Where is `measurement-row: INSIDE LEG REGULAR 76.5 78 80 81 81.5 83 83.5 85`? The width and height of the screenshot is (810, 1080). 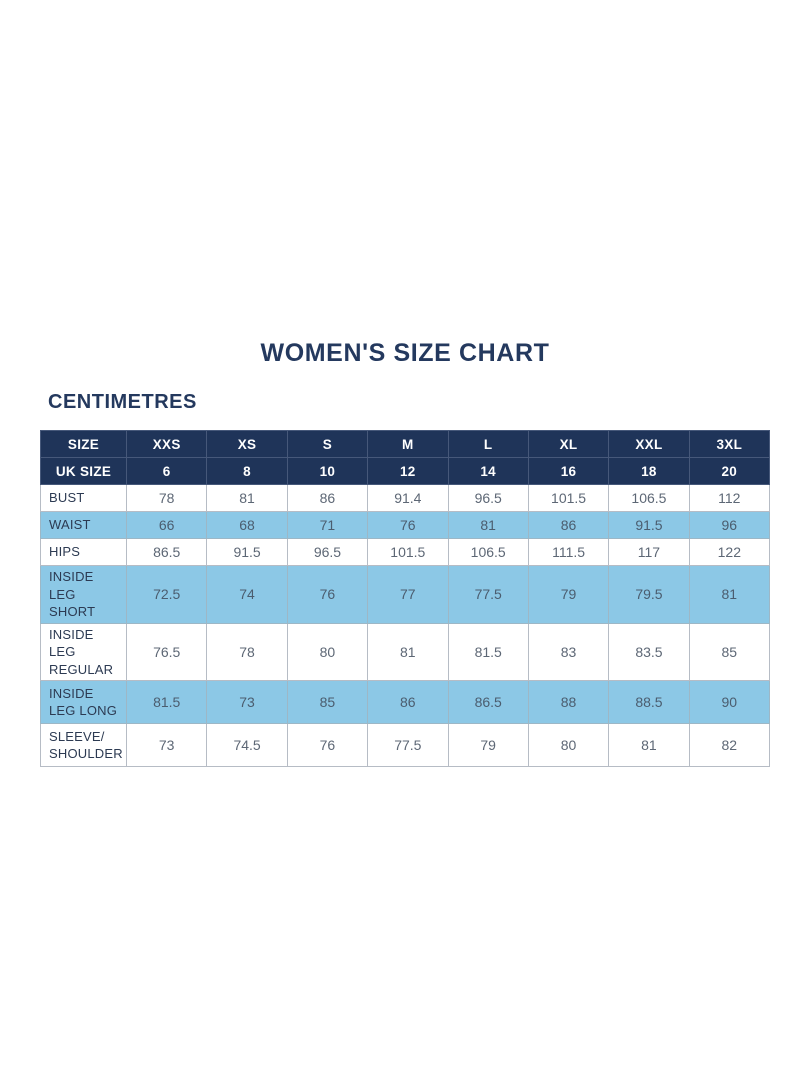 measurement-row: INSIDE LEG REGULAR 76.5 78 80 81 81.5 83 83.5 85 is located at coordinates (405, 652).